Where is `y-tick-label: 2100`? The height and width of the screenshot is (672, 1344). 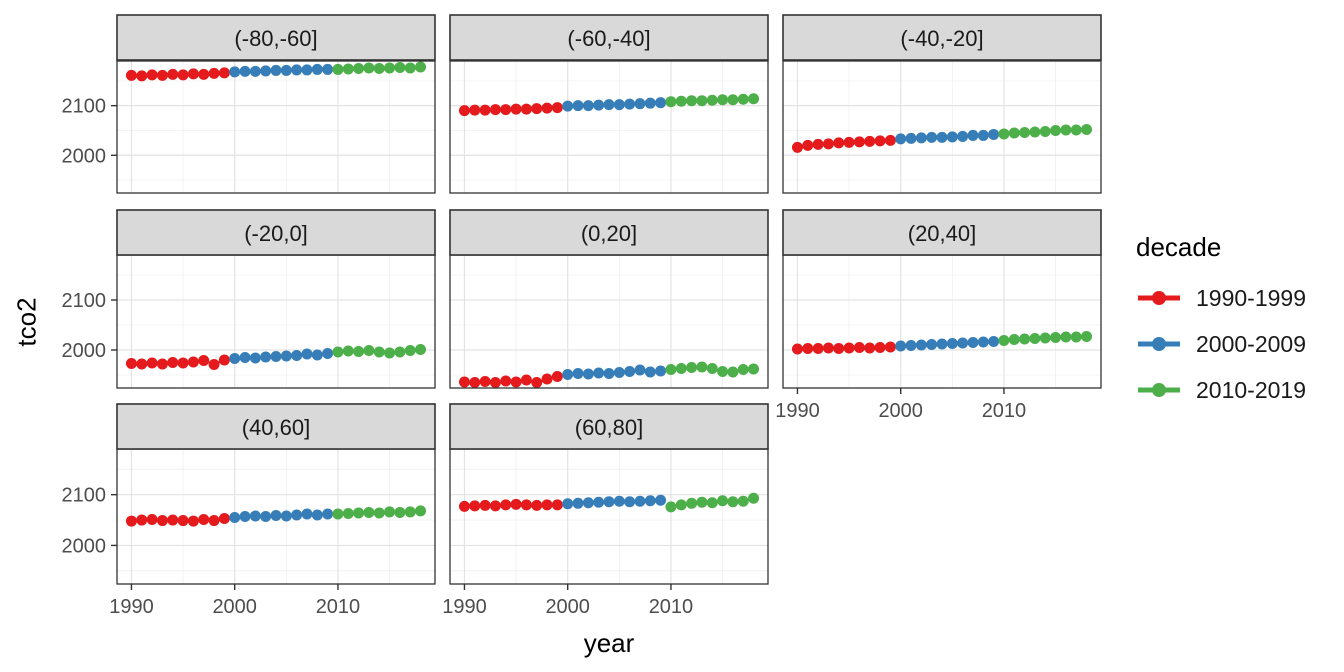
y-tick-label: 2100 is located at coordinates (84, 301).